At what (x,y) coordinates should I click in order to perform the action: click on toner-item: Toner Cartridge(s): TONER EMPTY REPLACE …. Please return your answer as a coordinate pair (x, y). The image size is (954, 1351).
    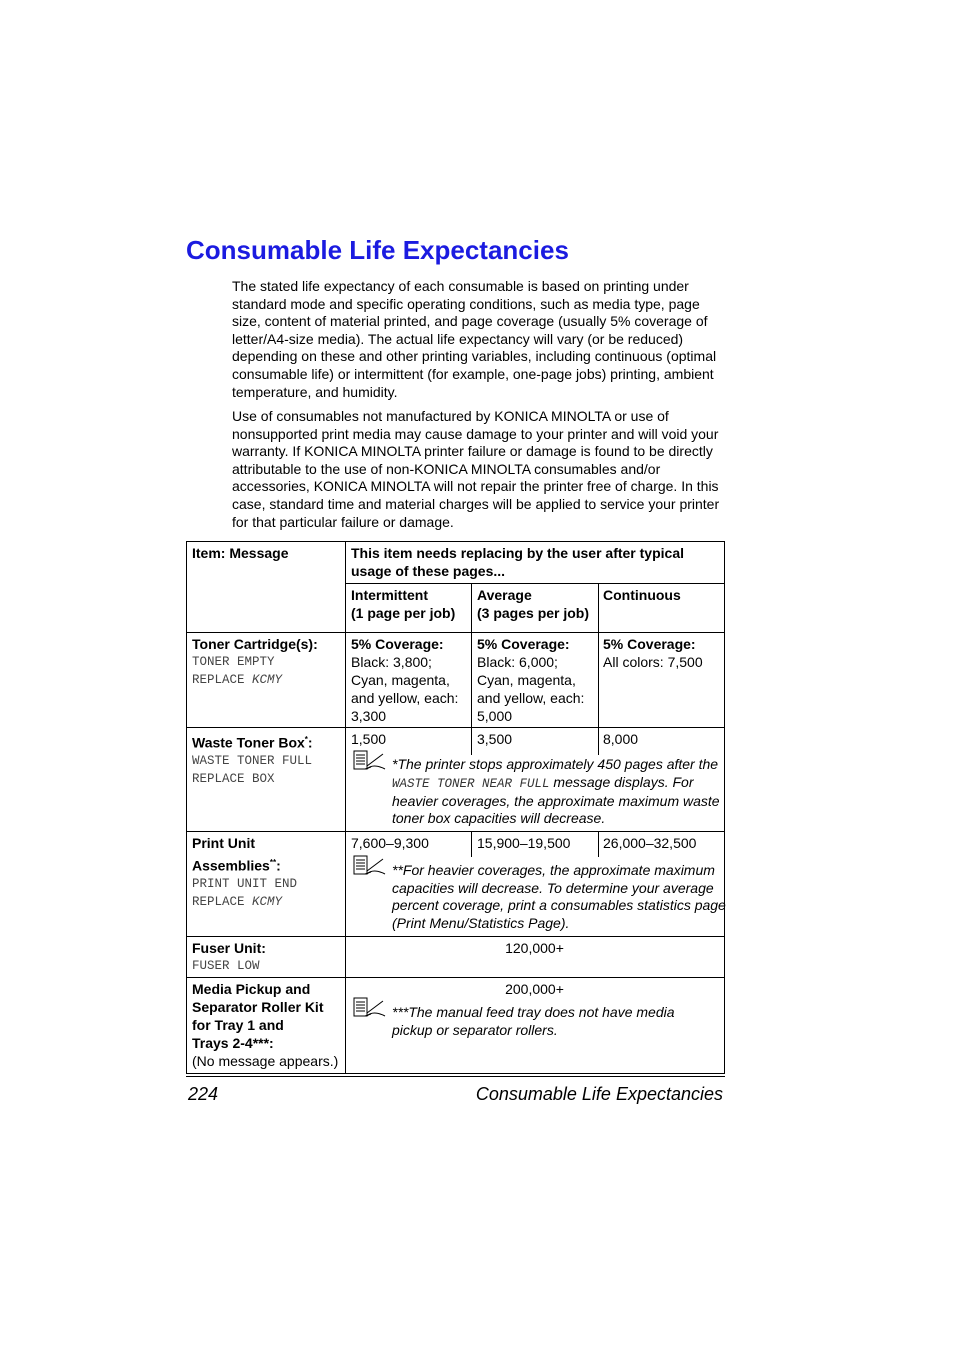
    Looking at the image, I should click on (255, 661).